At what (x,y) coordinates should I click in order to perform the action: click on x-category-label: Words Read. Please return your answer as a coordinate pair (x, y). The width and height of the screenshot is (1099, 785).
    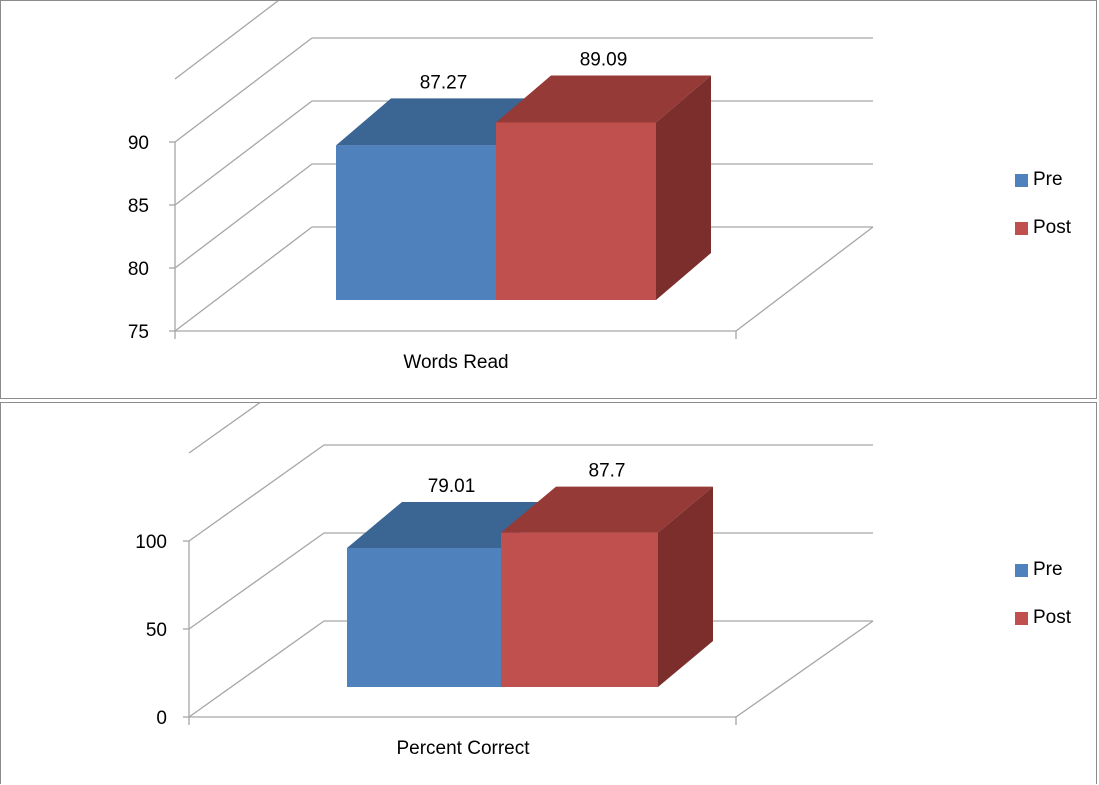
    Looking at the image, I should click on (455, 362).